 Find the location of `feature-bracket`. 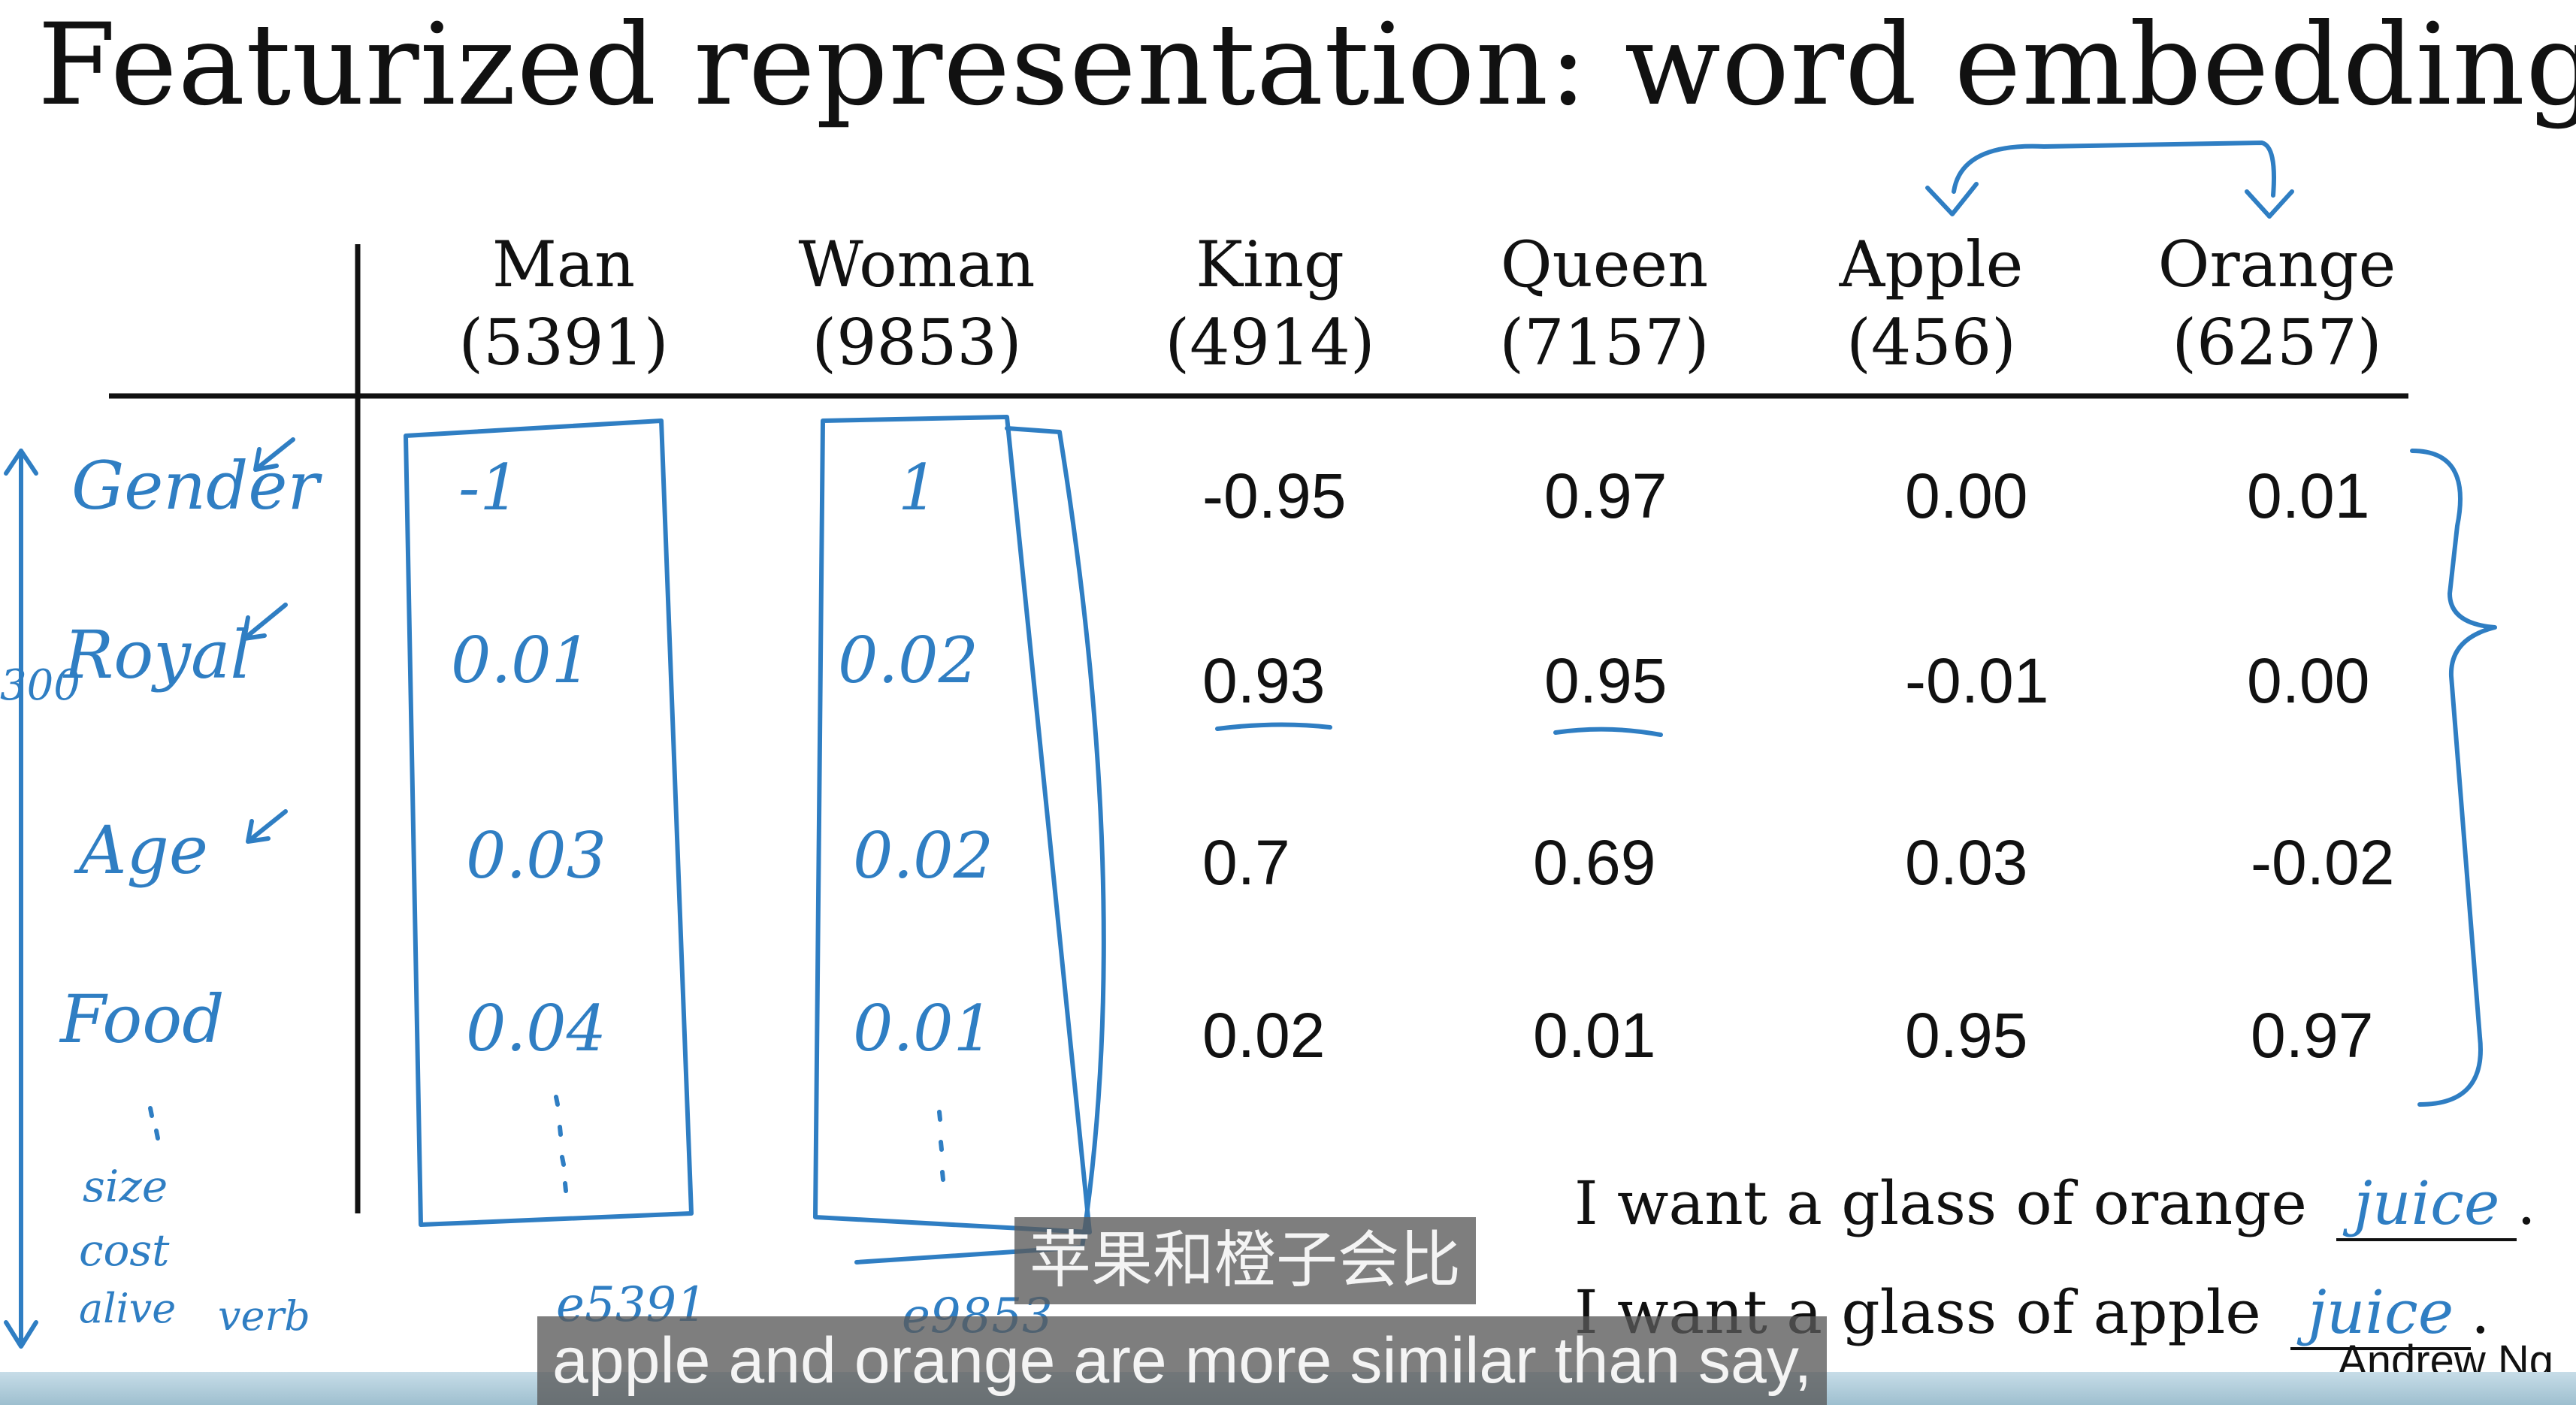

feature-bracket is located at coordinates (2453, 778).